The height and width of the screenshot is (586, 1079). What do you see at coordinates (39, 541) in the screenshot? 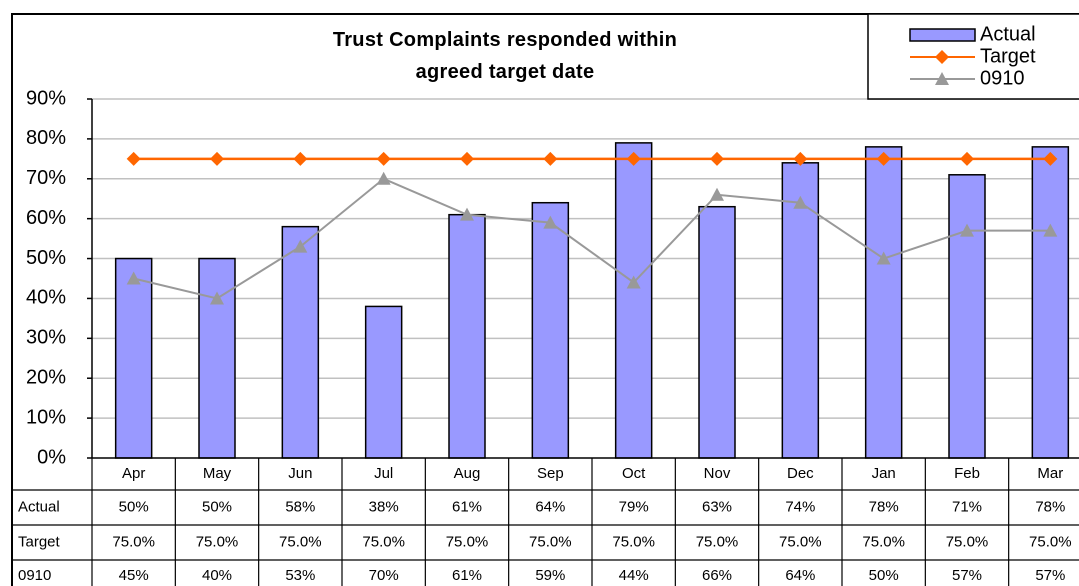
I see `table-row-header: Target` at bounding box center [39, 541].